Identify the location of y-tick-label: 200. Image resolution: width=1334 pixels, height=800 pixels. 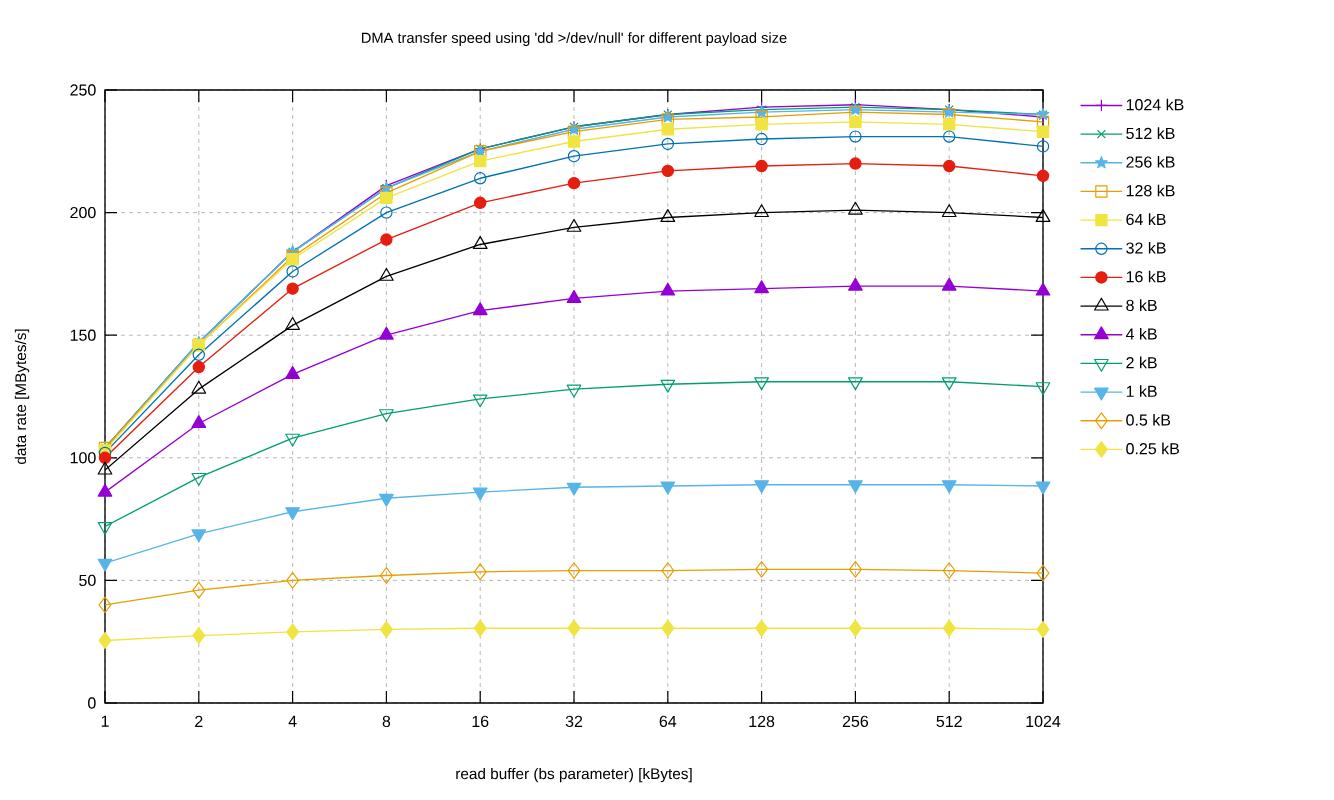
(83, 212).